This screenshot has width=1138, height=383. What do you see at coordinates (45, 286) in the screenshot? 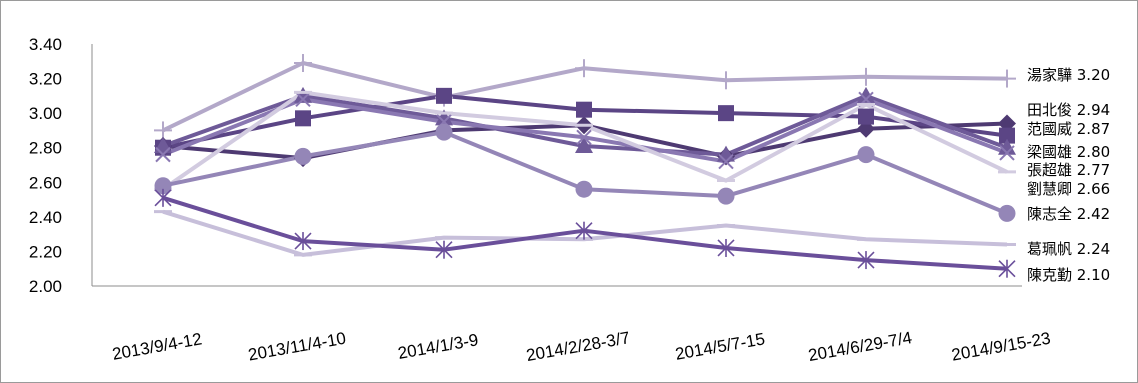
I see `y-tick-label: 2.00` at bounding box center [45, 286].